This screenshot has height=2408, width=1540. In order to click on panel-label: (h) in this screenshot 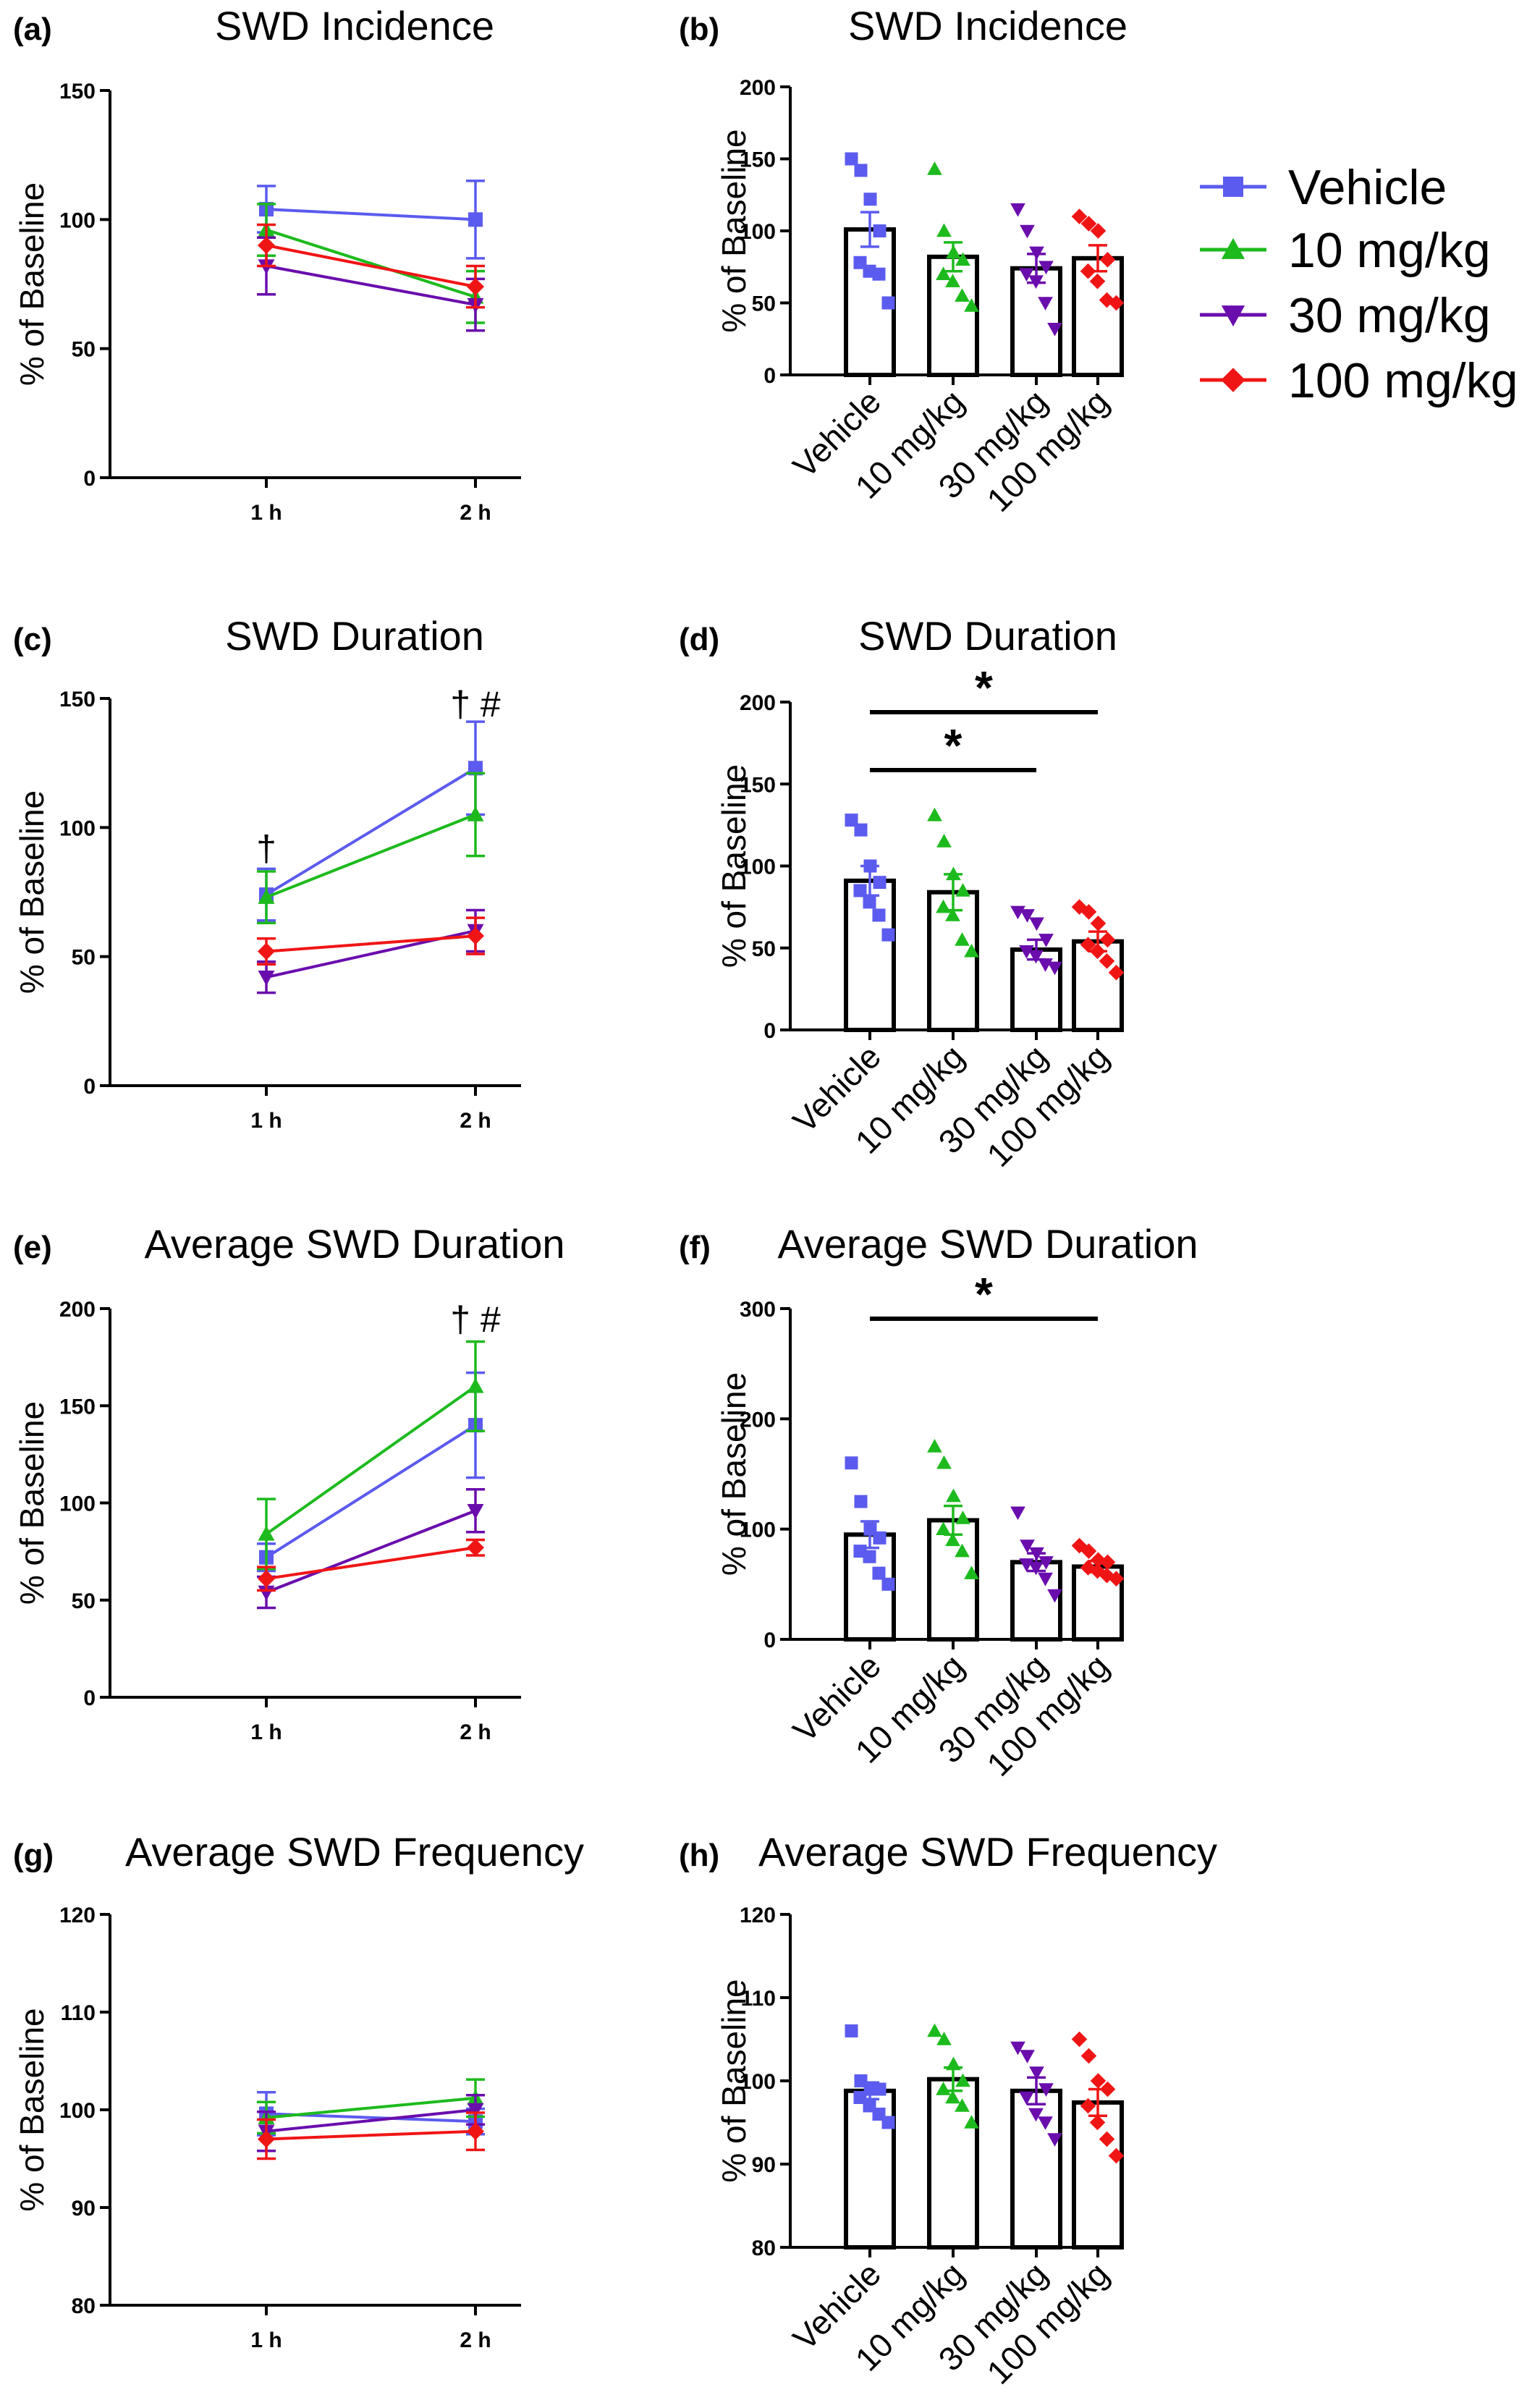, I will do `click(699, 1855)`.